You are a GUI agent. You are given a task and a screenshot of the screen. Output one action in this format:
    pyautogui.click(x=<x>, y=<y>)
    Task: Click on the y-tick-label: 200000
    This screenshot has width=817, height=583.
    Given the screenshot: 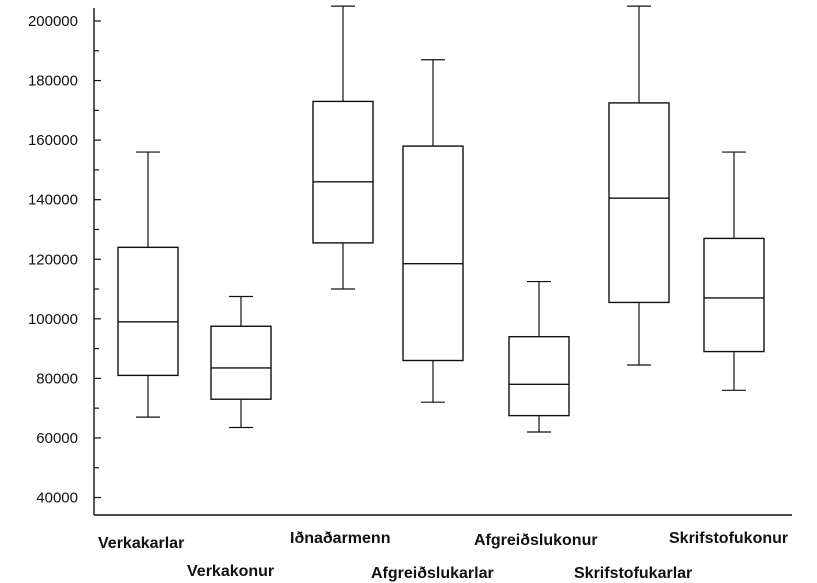 What is the action you would take?
    pyautogui.click(x=53, y=21)
    